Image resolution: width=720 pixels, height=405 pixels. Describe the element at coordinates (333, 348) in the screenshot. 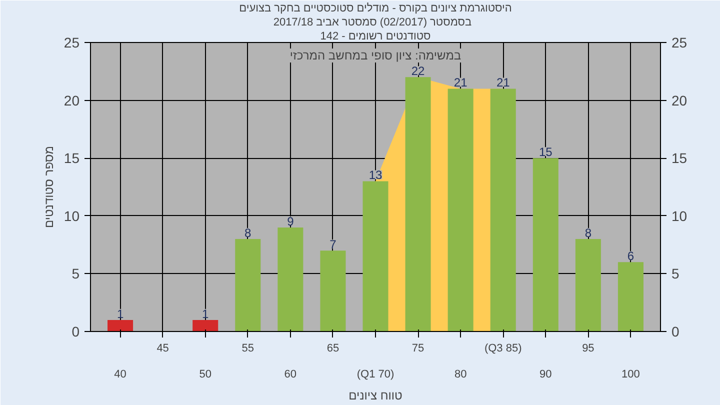

I see `x-tick-label: 65` at that location.